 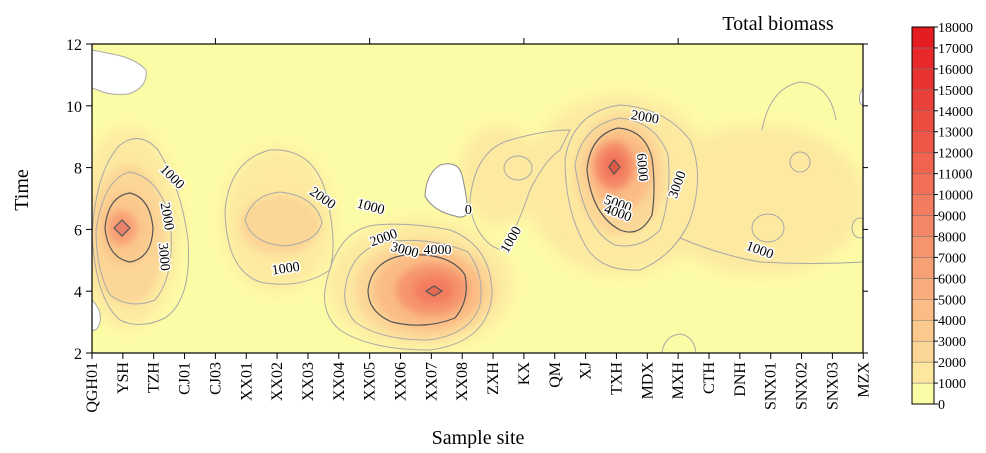 I want to click on contour-label: 3000, so click(x=163, y=256).